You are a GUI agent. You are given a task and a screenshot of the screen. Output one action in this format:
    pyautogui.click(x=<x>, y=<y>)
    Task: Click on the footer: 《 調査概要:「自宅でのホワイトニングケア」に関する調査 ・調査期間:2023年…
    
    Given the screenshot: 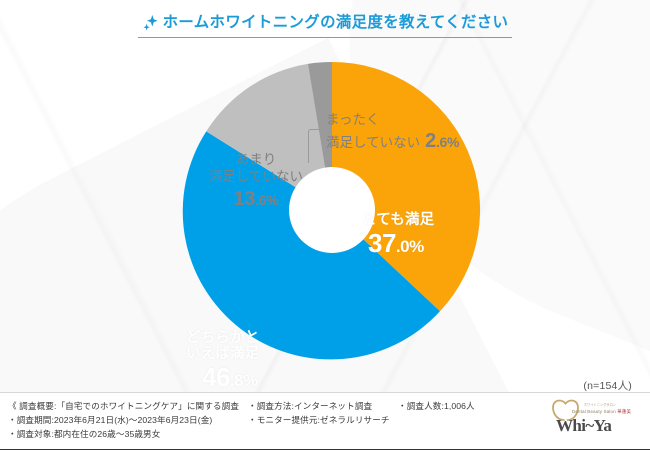 What is the action you would take?
    pyautogui.click(x=325, y=421)
    